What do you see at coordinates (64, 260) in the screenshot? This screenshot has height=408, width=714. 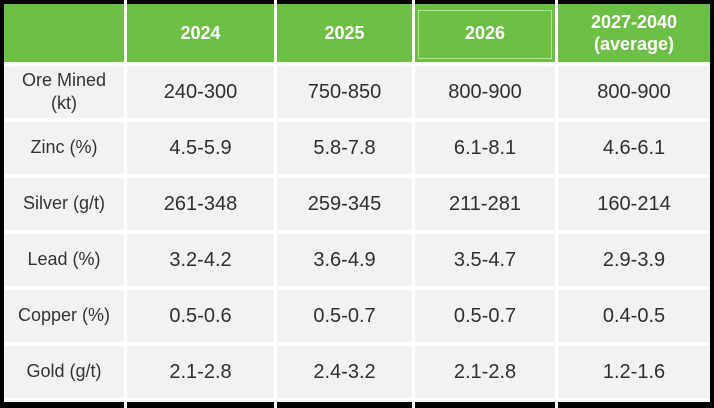 I see `row-label-lead: Lead (%)` at bounding box center [64, 260].